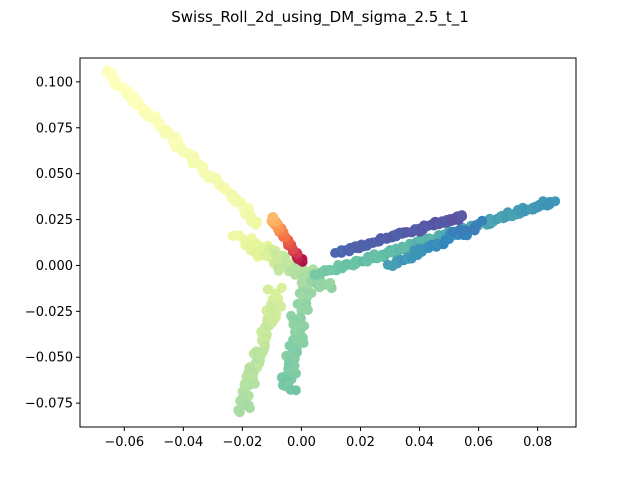 The width and height of the screenshot is (640, 480). What do you see at coordinates (320, 17) in the screenshot?
I see `chart-title: Swiss_Roll_2d_using_DM_sigma_2.5_t_1` at bounding box center [320, 17].